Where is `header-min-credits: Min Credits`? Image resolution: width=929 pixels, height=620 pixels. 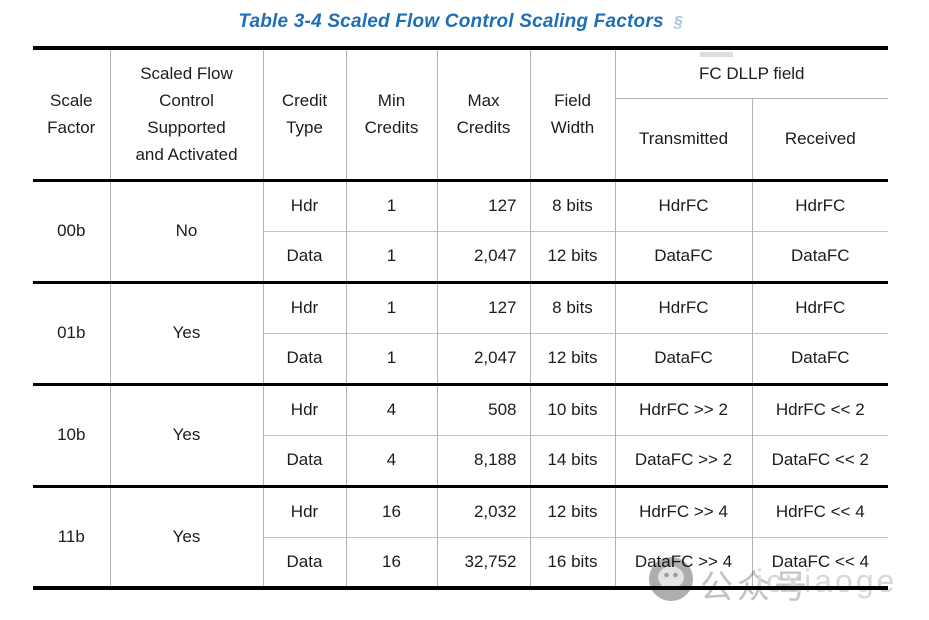
header-min-credits: Min Credits is located at coordinates (391, 114).